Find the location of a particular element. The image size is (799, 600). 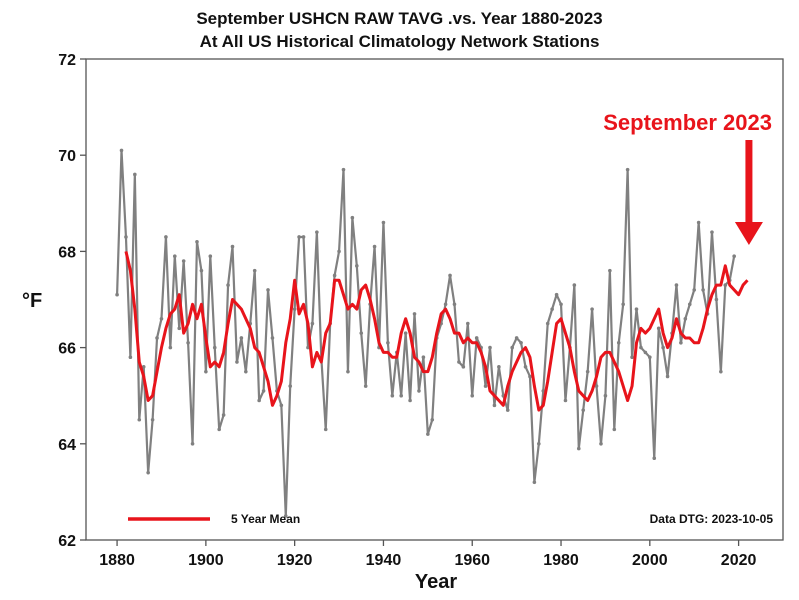

x-tick-label: 1900 is located at coordinates (206, 560).